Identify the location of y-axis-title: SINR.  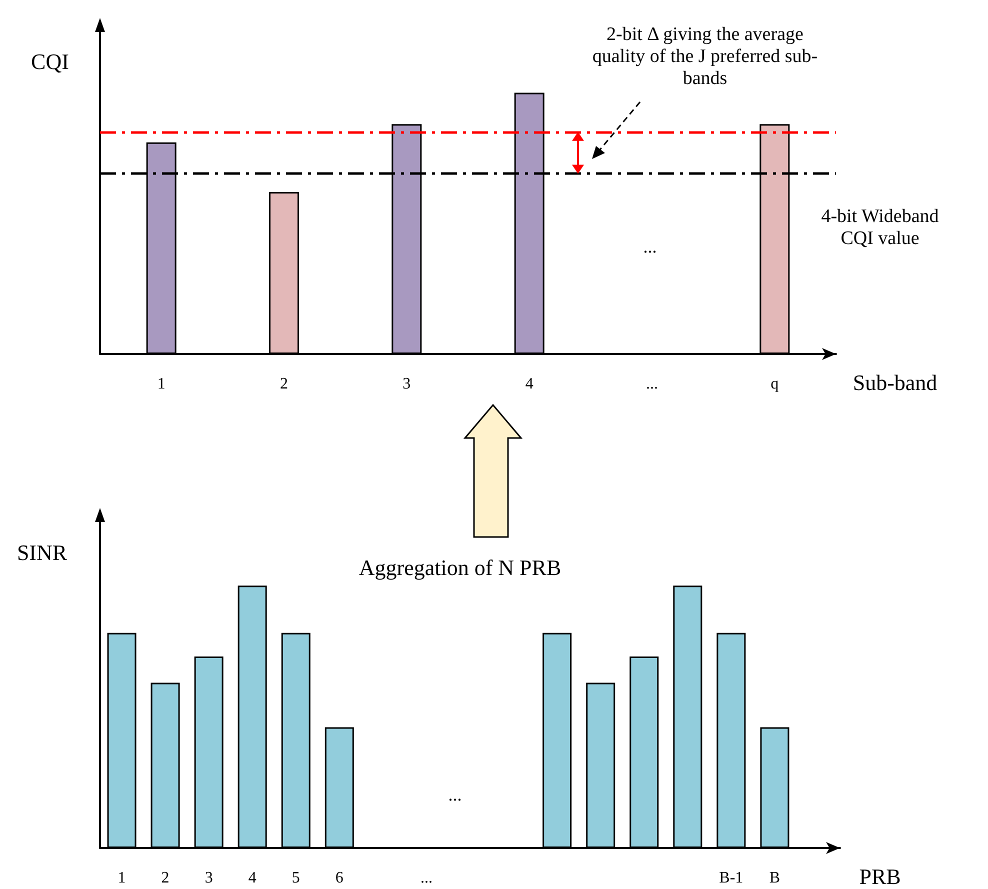
(42, 553).